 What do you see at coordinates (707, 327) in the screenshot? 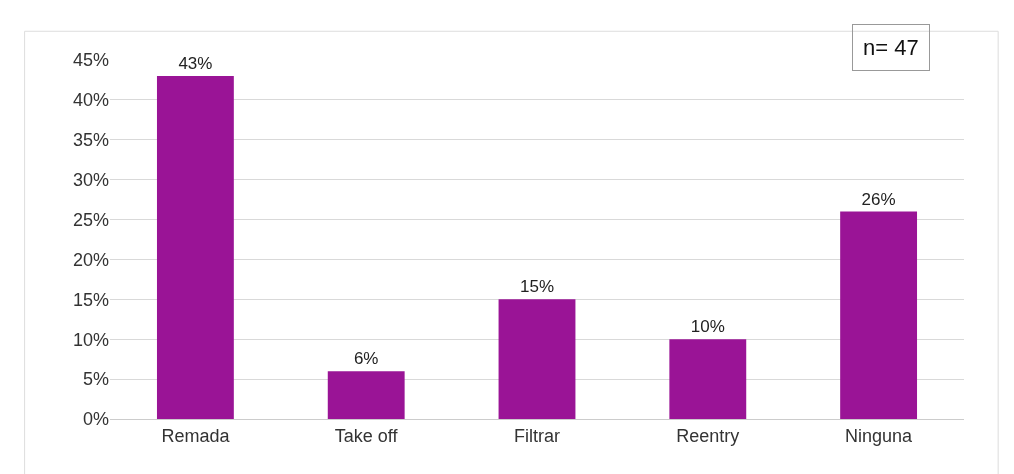
I see `data-label: 10%` at bounding box center [707, 327].